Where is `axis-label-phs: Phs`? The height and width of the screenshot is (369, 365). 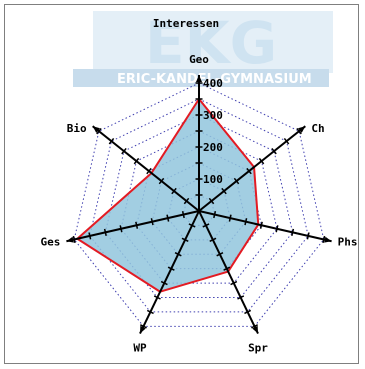 axis-label-phs: Phs is located at coordinates (348, 241).